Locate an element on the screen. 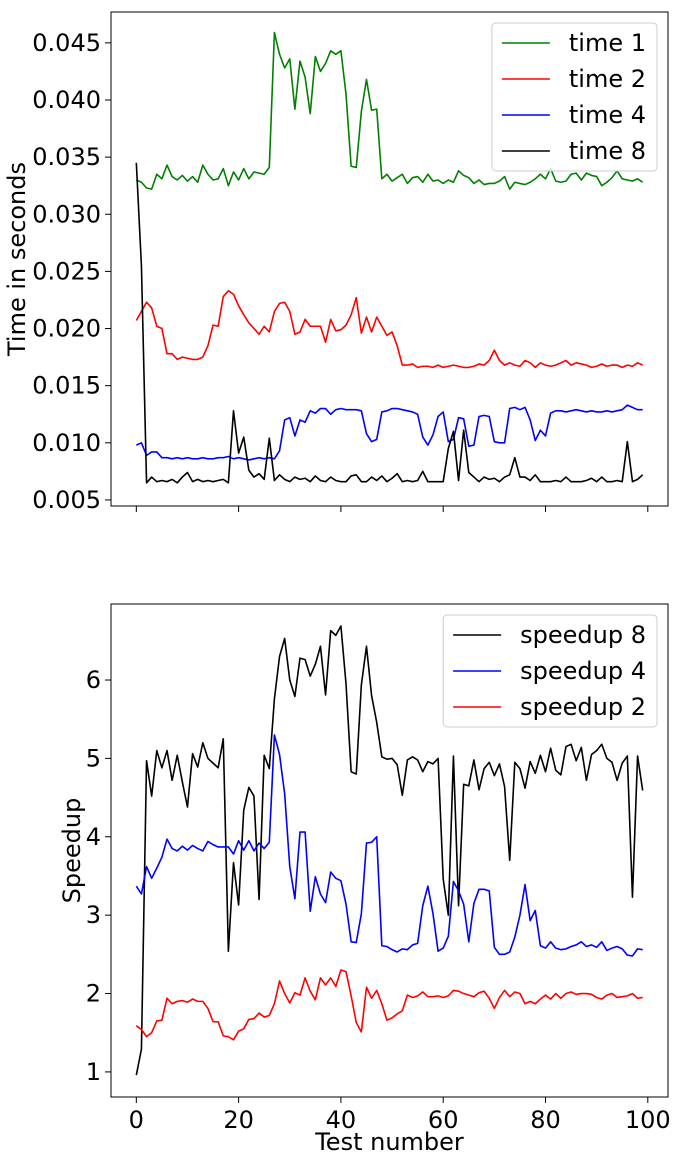 The height and width of the screenshot is (1164, 680). y-tick-label: 3 is located at coordinates (93, 915).